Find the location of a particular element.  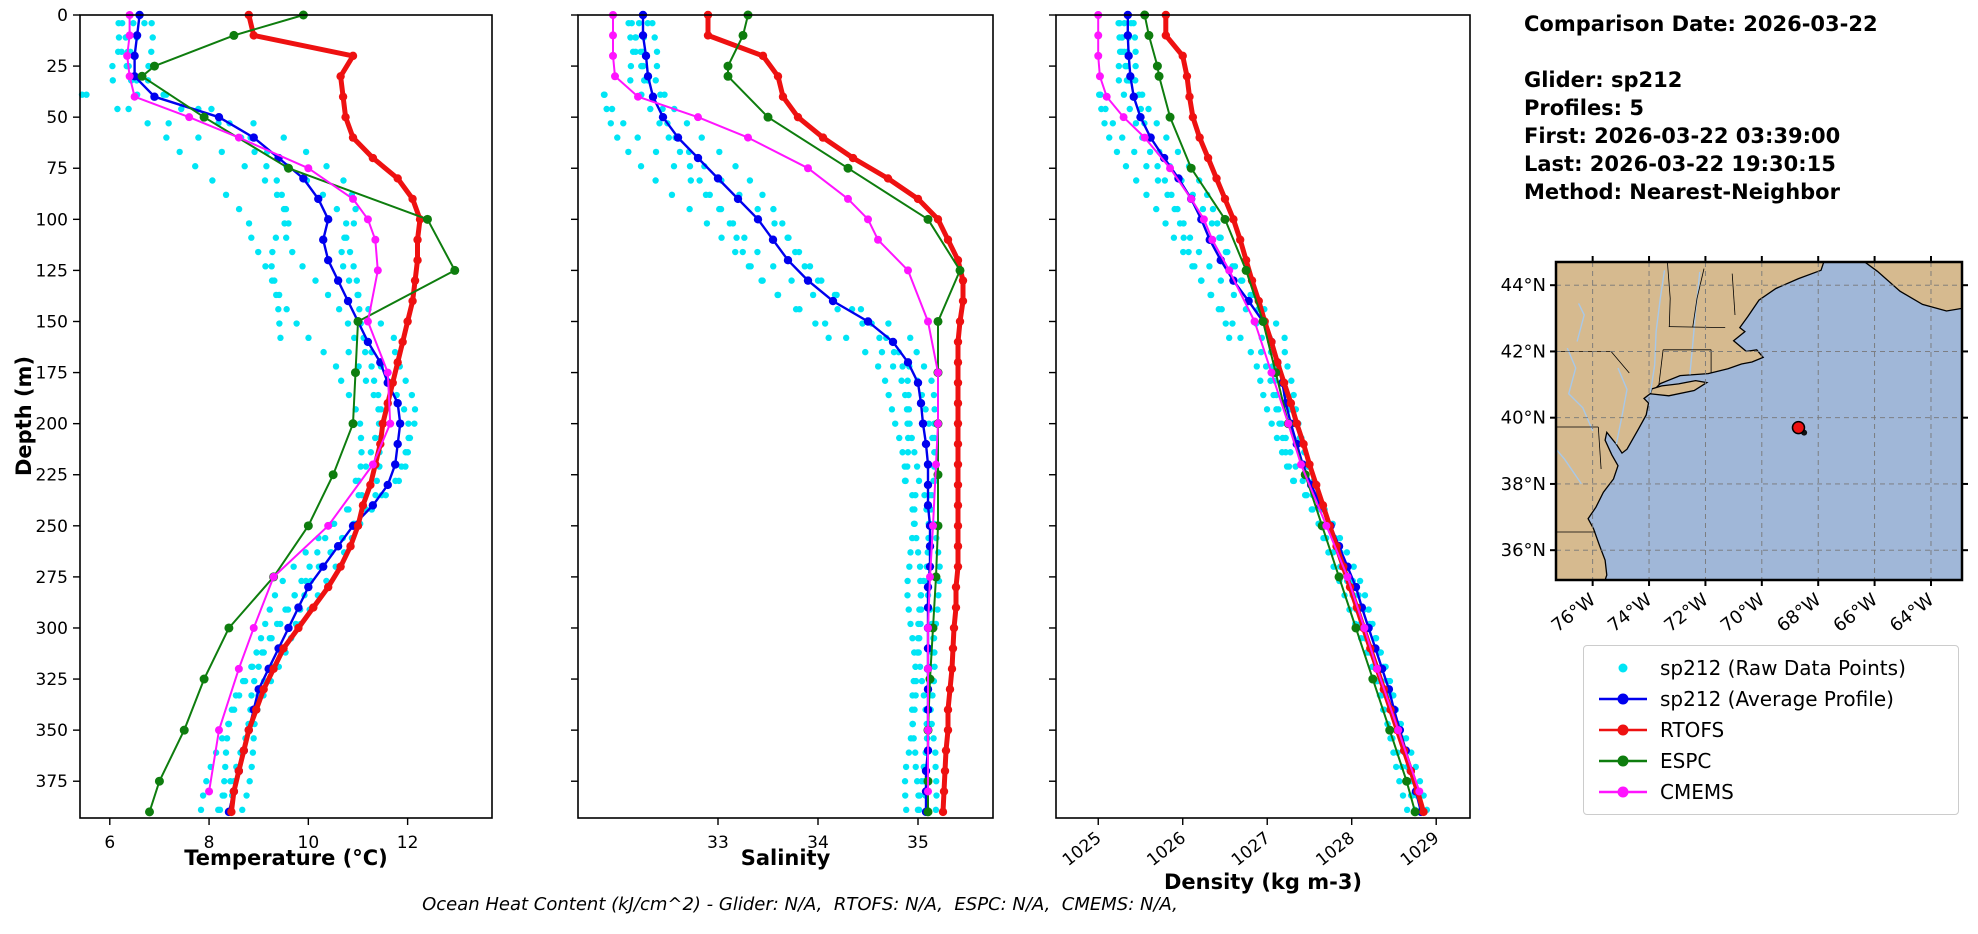

last-time-text: Last: 2026-03-22 19:30:15 is located at coordinates (1680, 164).